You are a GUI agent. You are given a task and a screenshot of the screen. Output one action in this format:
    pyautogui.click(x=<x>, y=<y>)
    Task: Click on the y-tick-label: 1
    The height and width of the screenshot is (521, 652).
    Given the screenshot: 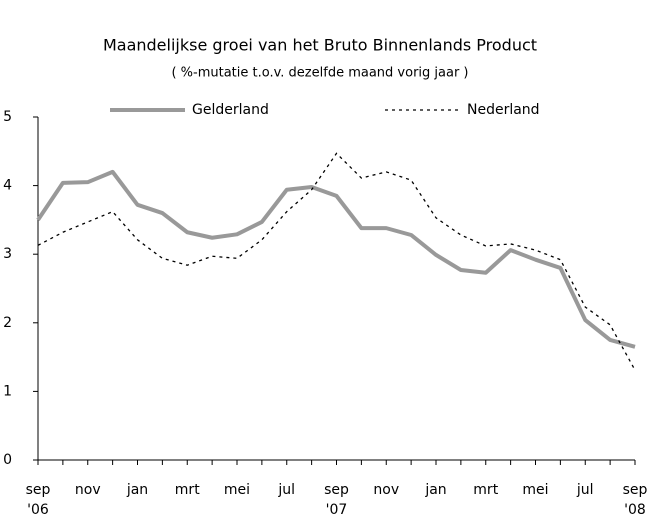 What is the action you would take?
    pyautogui.click(x=7, y=391)
    